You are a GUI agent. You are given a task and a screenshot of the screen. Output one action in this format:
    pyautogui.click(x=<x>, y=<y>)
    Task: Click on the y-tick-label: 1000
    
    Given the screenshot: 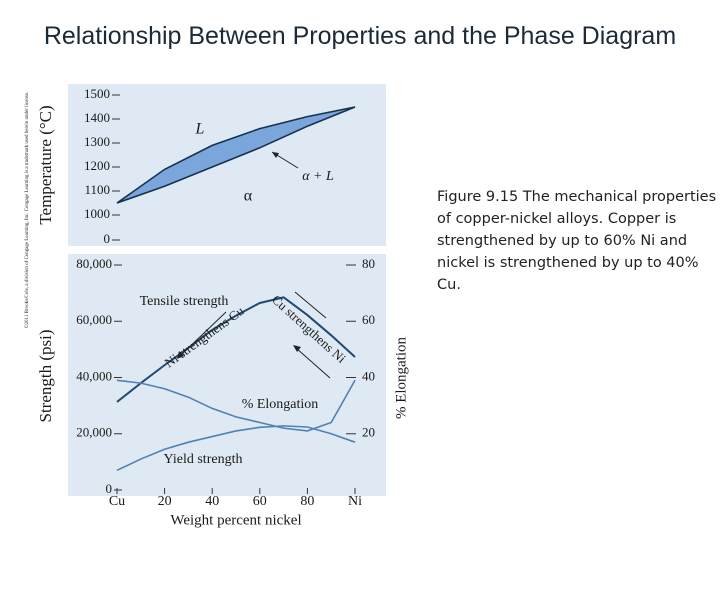 What is the action you would take?
    pyautogui.click(x=97, y=213)
    